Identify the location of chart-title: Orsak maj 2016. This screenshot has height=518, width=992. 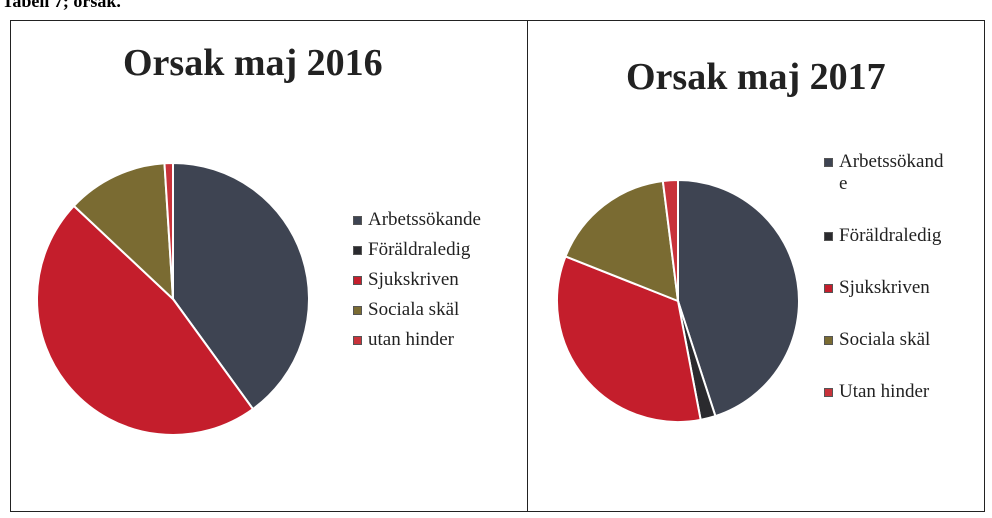
(253, 63).